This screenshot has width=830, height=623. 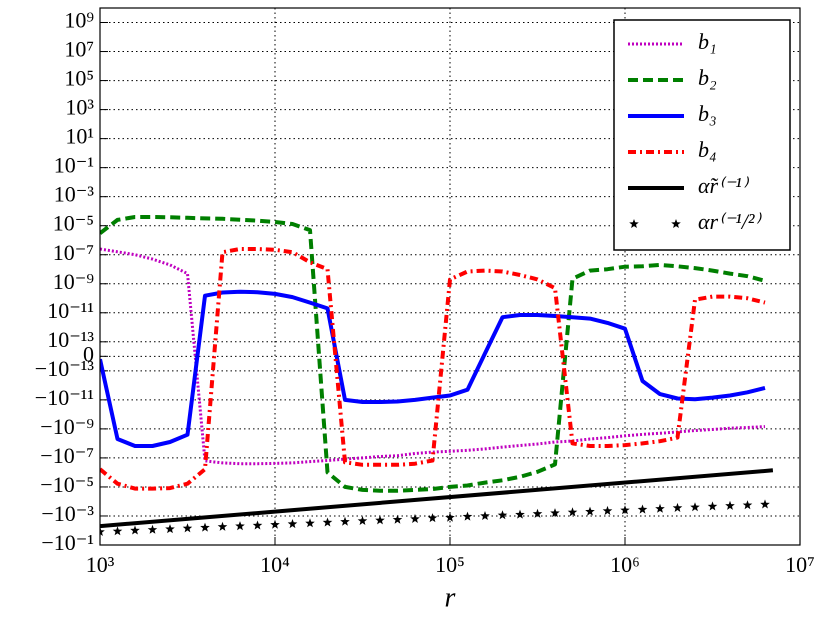 What do you see at coordinates (707, 113) in the screenshot?
I see `legend-label: b₃` at bounding box center [707, 113].